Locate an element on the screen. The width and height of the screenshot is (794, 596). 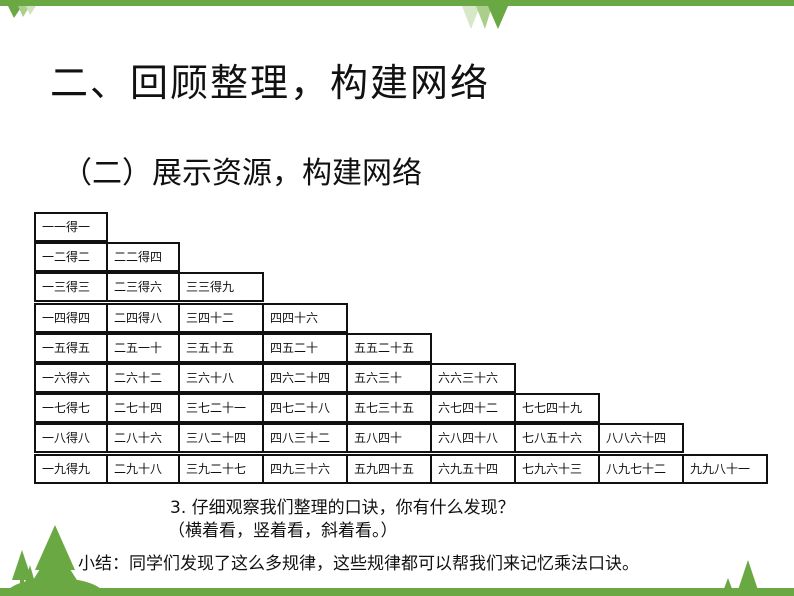
table-cell: 一八得八 is located at coordinates (71, 438).